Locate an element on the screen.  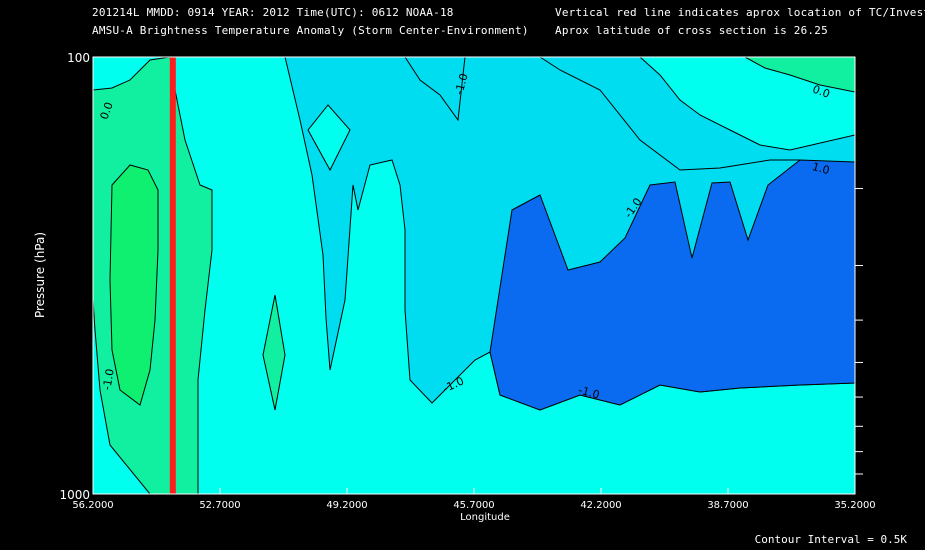
header-latitude-note: Aprox latitude of cross section is 26.25 is located at coordinates (691, 30).